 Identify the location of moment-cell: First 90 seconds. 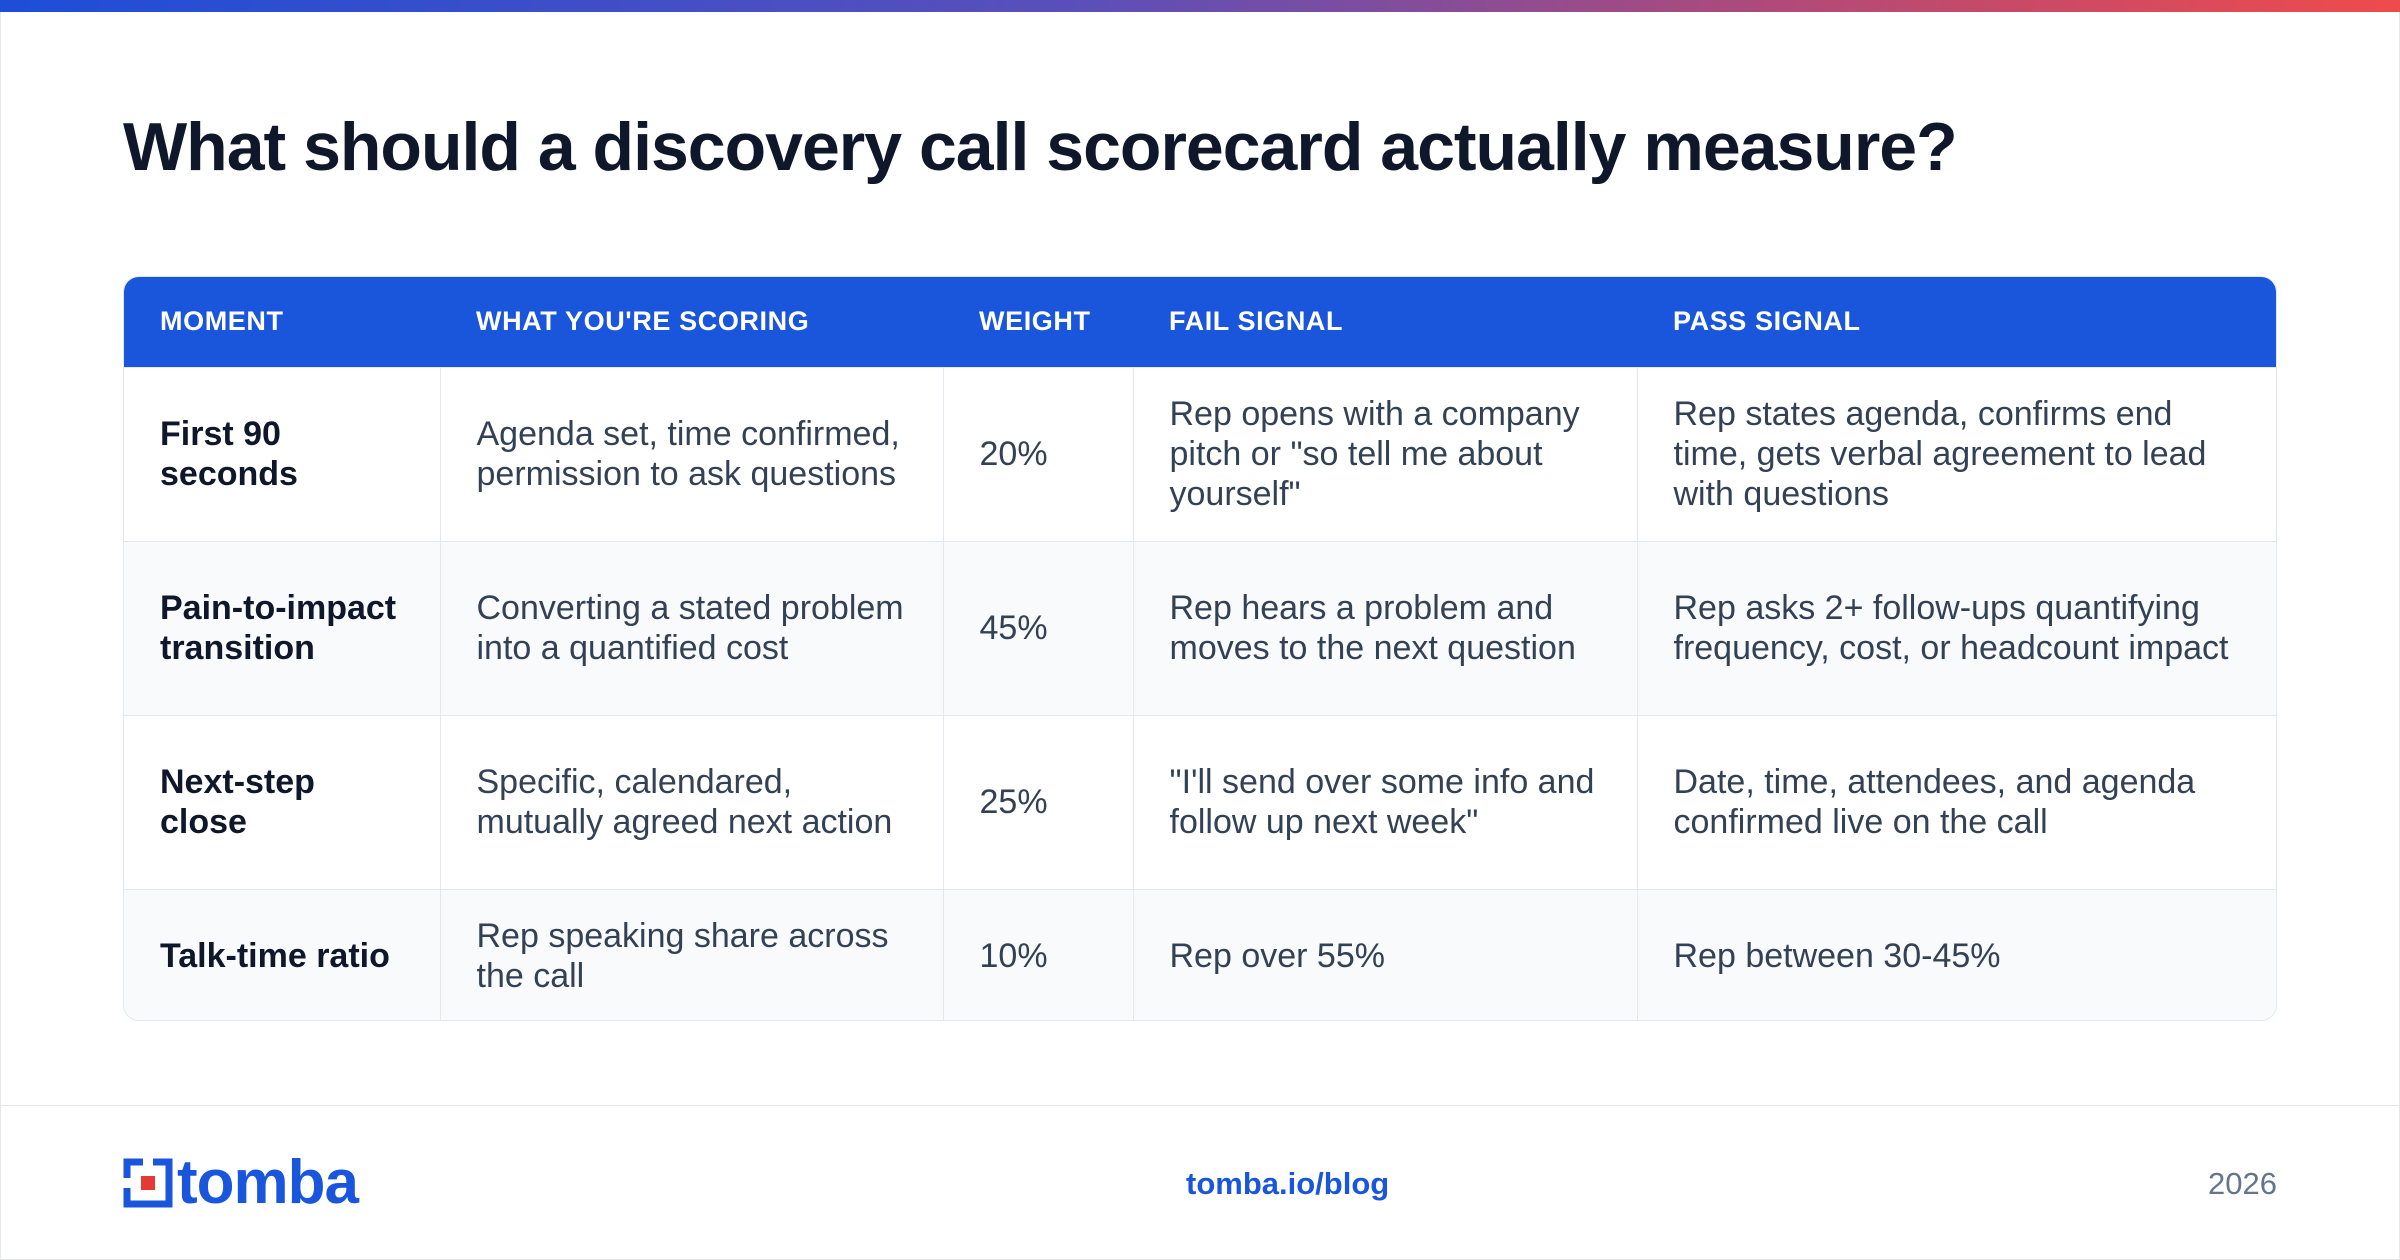
(229, 454).